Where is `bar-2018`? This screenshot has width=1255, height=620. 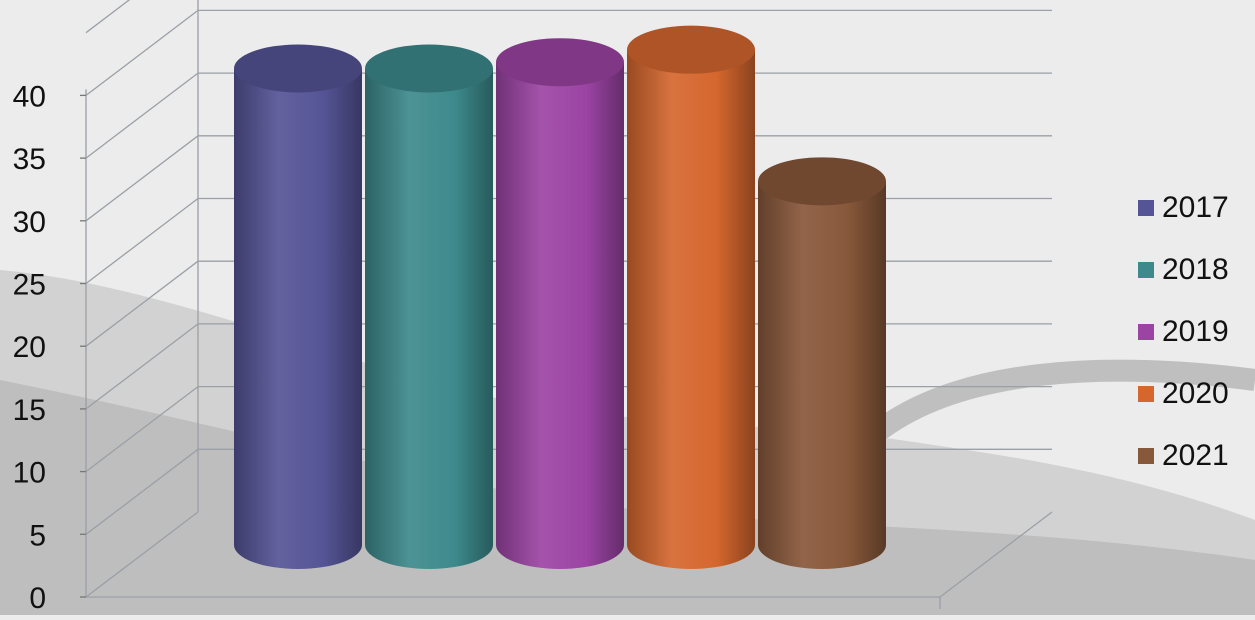
bar-2018 is located at coordinates (429, 306).